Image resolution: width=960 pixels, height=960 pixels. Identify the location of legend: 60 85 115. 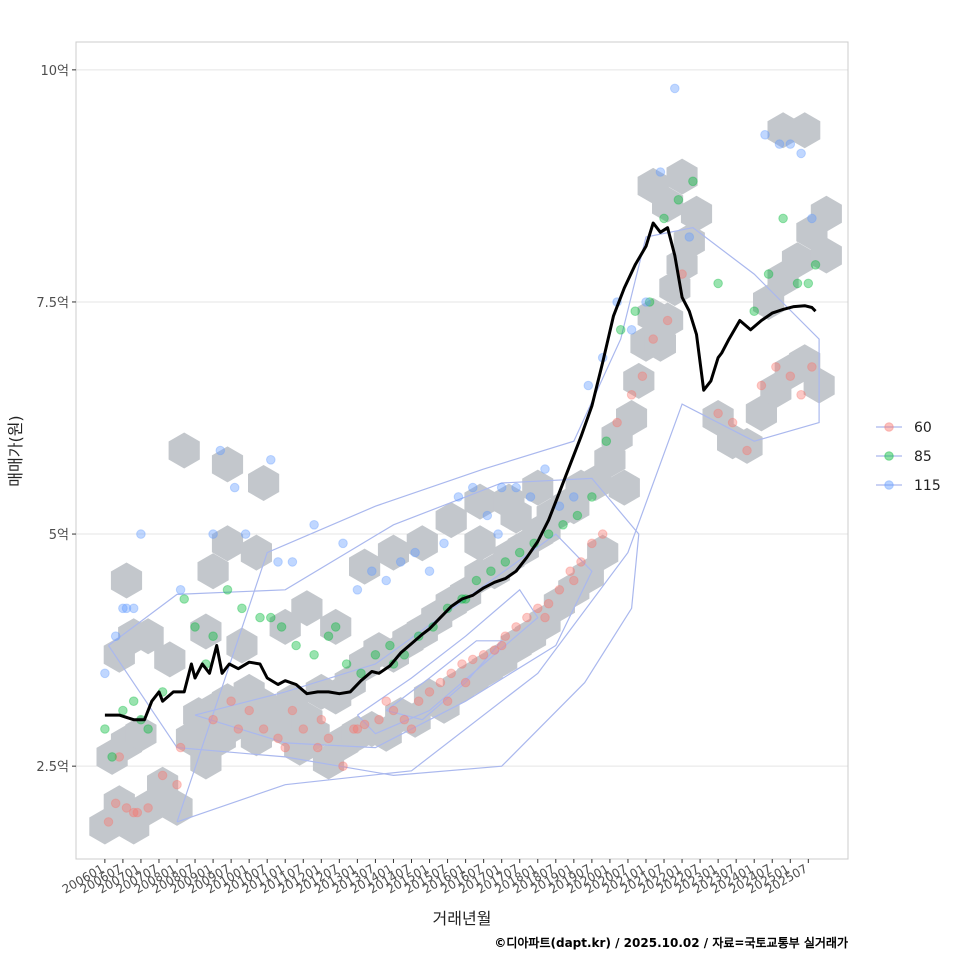
(908, 457).